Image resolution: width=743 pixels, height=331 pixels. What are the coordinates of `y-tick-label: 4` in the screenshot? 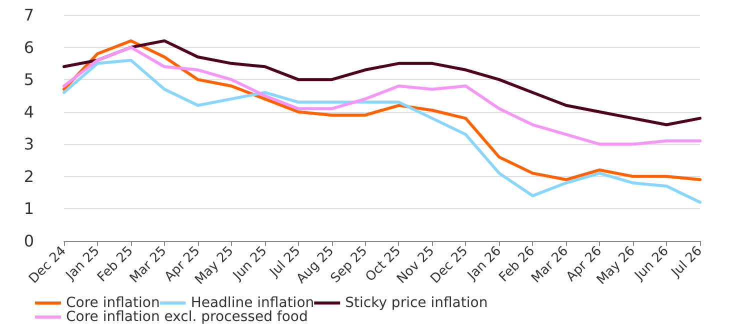 It's located at (29, 112).